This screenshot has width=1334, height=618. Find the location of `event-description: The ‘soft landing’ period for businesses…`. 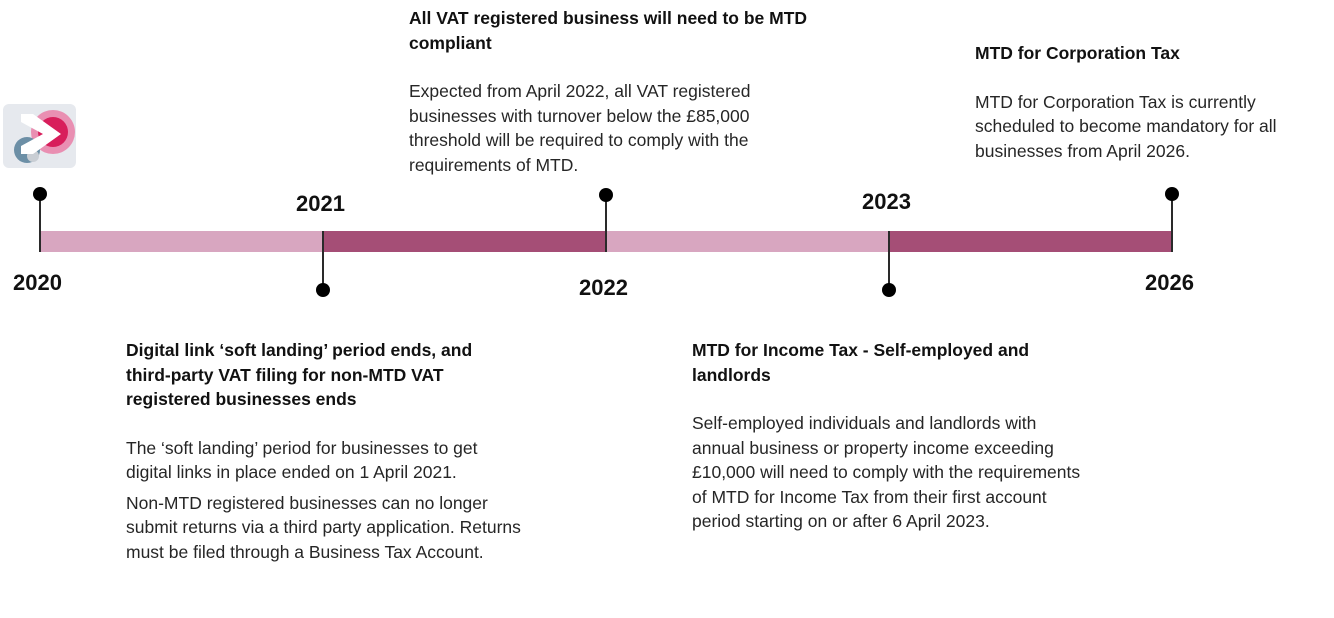

event-description: The ‘soft landing’ period for businesses… is located at coordinates (302, 460).